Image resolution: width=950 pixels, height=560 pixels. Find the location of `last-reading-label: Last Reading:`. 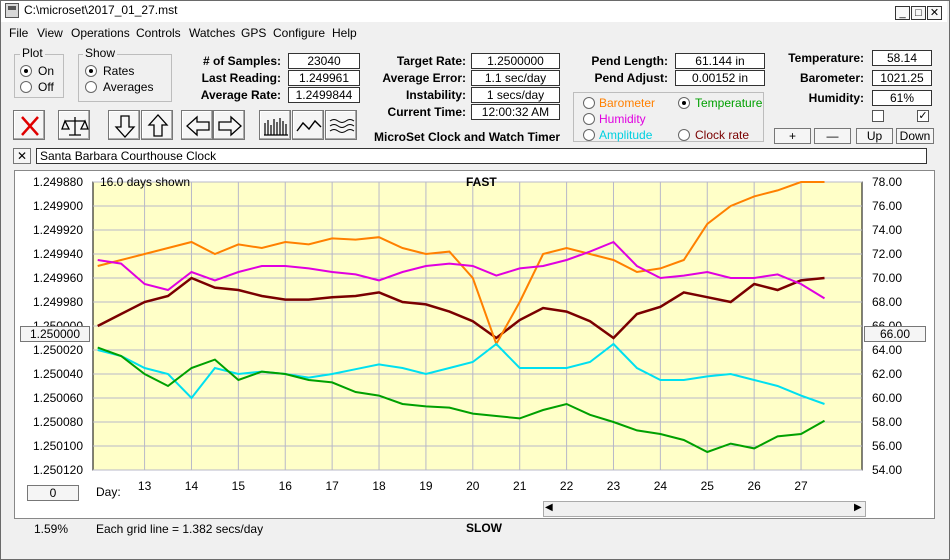

last-reading-label: Last Reading: is located at coordinates (241, 78).